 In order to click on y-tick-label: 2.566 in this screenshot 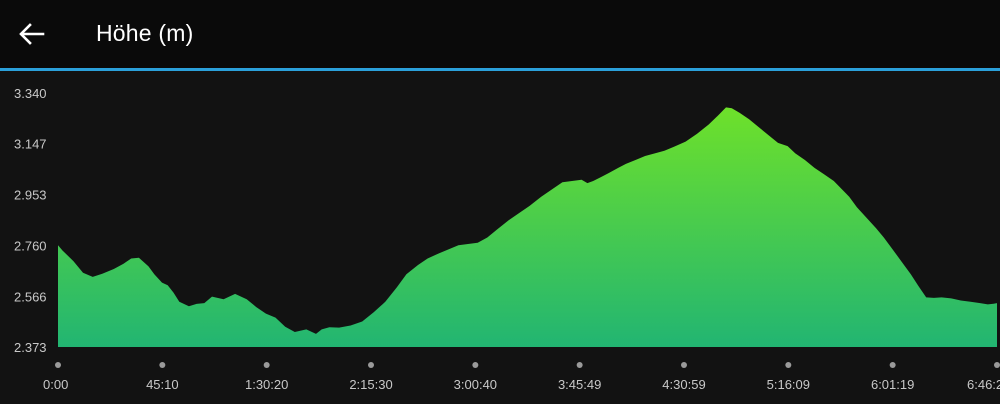, I will do `click(30, 296)`.